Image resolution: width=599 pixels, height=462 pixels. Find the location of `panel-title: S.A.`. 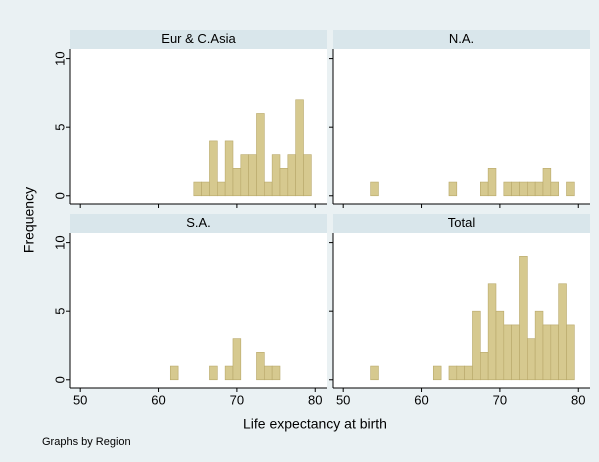

panel-title: S.A. is located at coordinates (198, 222).